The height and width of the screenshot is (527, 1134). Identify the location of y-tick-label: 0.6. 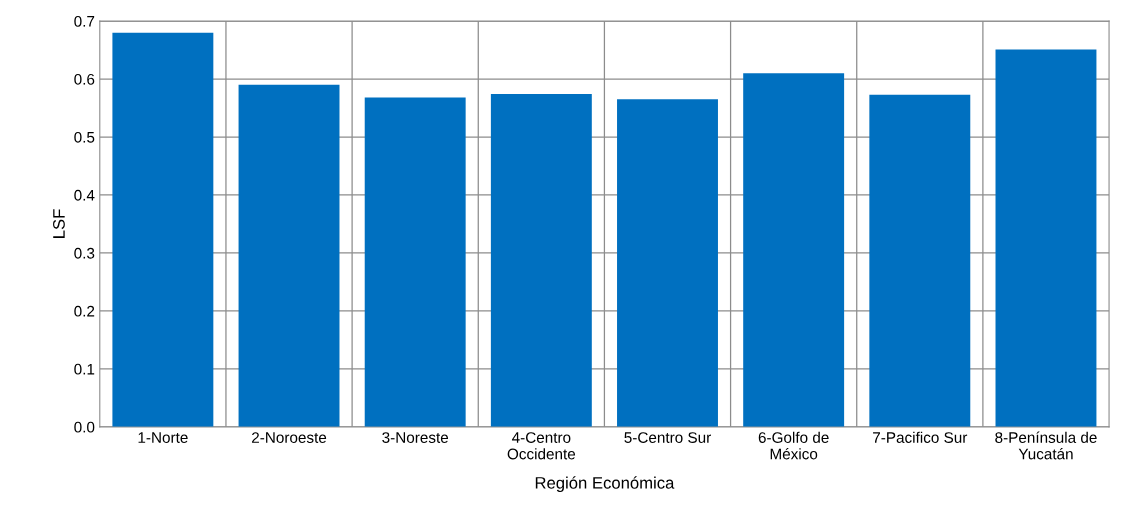
(84, 79).